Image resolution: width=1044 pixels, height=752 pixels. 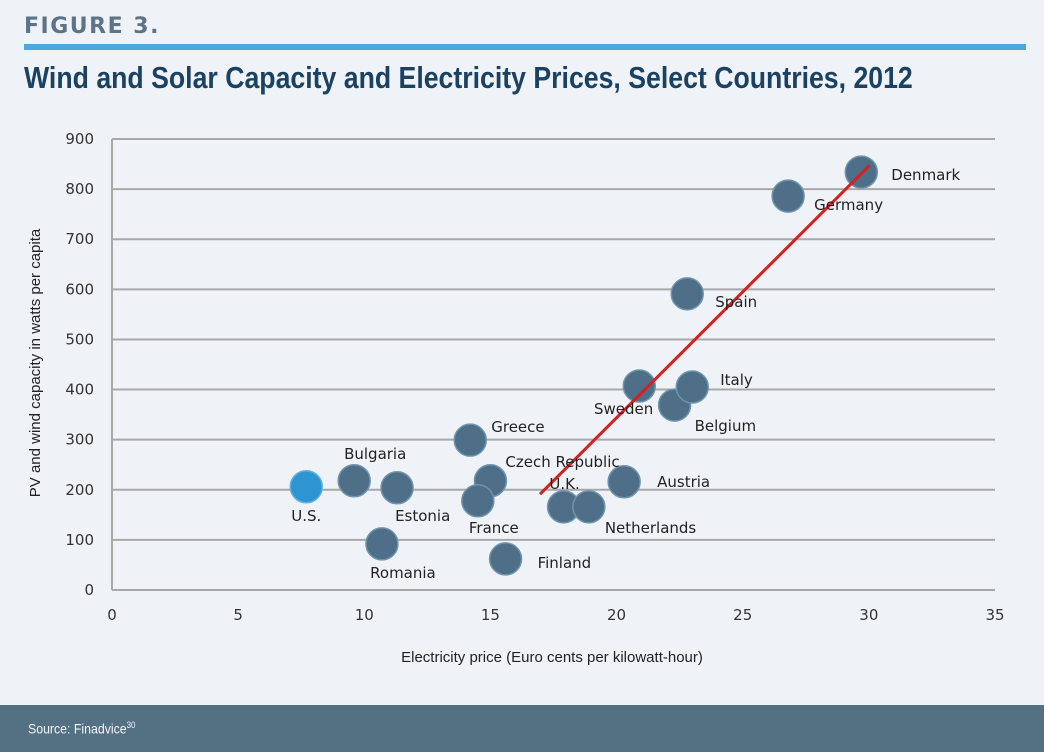 I want to click on point-label: Finland, so click(x=565, y=563).